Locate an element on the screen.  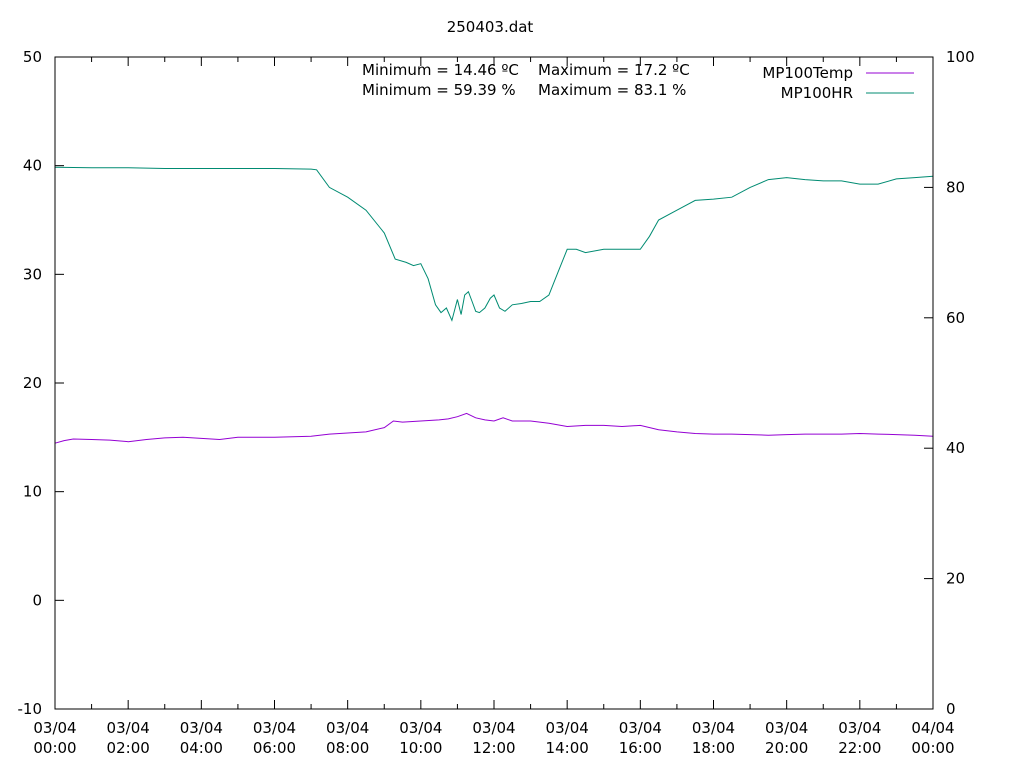
y2-tick-label: 40 is located at coordinates (955, 448).